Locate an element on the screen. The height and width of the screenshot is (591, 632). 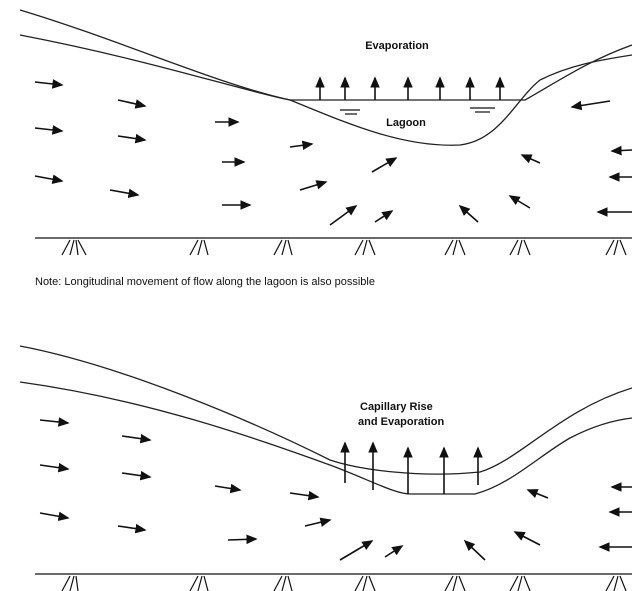
evaporation-arrows is located at coordinates (410, 88).